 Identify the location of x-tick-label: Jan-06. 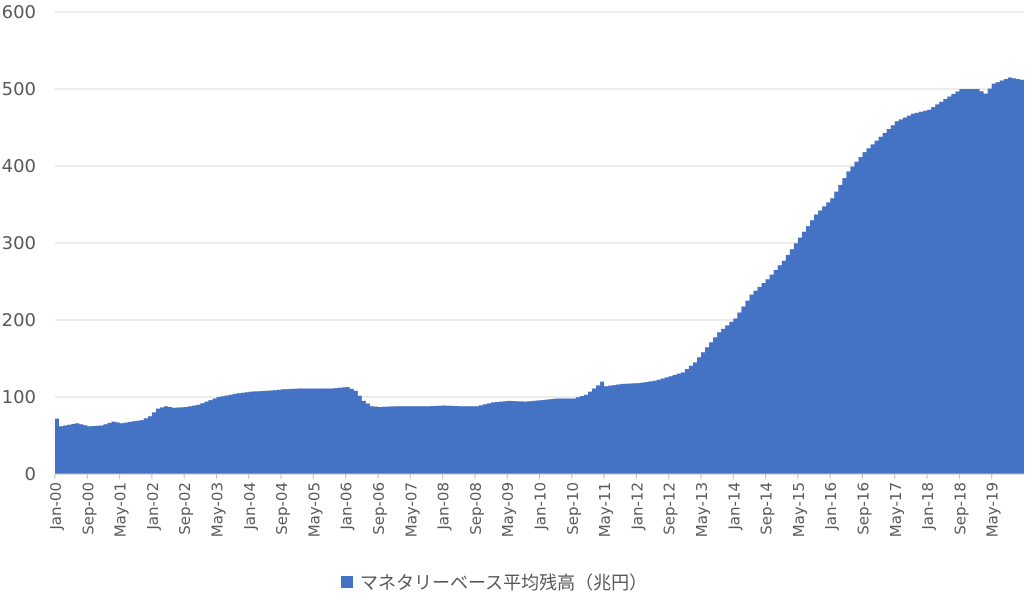
(347, 506).